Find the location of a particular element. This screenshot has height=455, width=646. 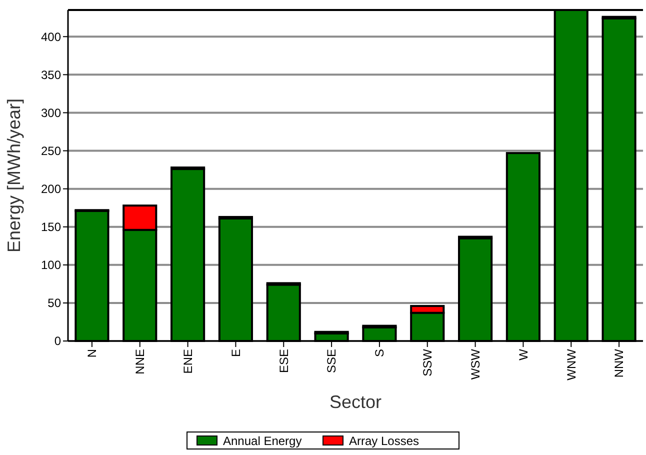

y-tick-label: 100 is located at coordinates (51, 265).